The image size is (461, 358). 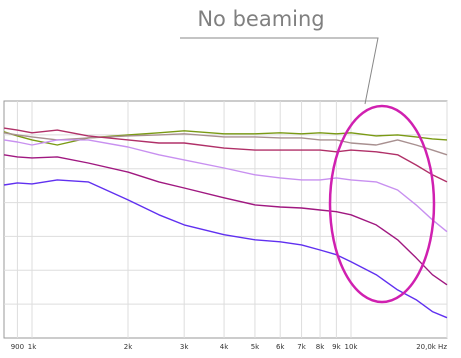 I want to click on x-tick-label: 20,0k Hz, so click(x=431, y=347).